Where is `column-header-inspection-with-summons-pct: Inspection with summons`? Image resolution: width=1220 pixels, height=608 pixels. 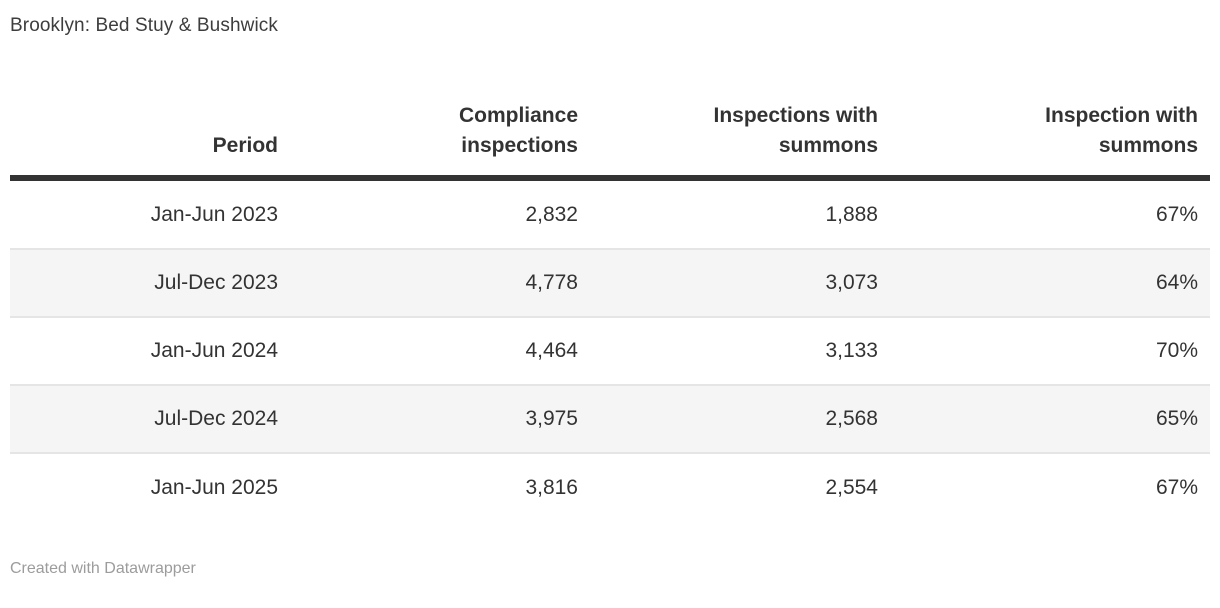 column-header-inspection-with-summons-pct: Inspection with summons is located at coordinates (1050, 141).